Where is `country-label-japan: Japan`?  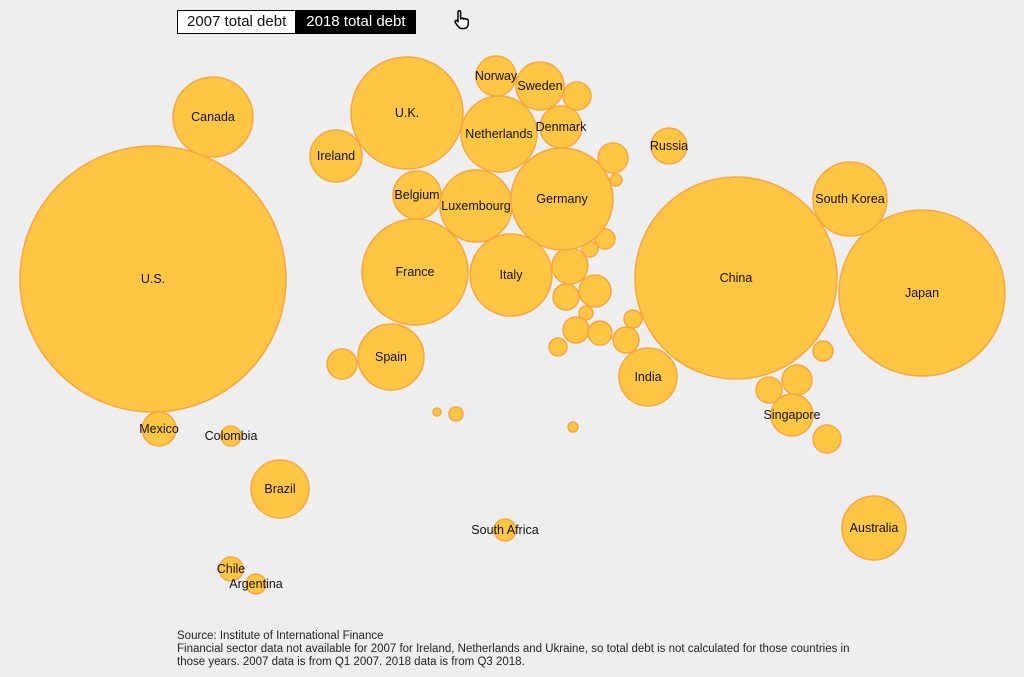 country-label-japan: Japan is located at coordinates (922, 293).